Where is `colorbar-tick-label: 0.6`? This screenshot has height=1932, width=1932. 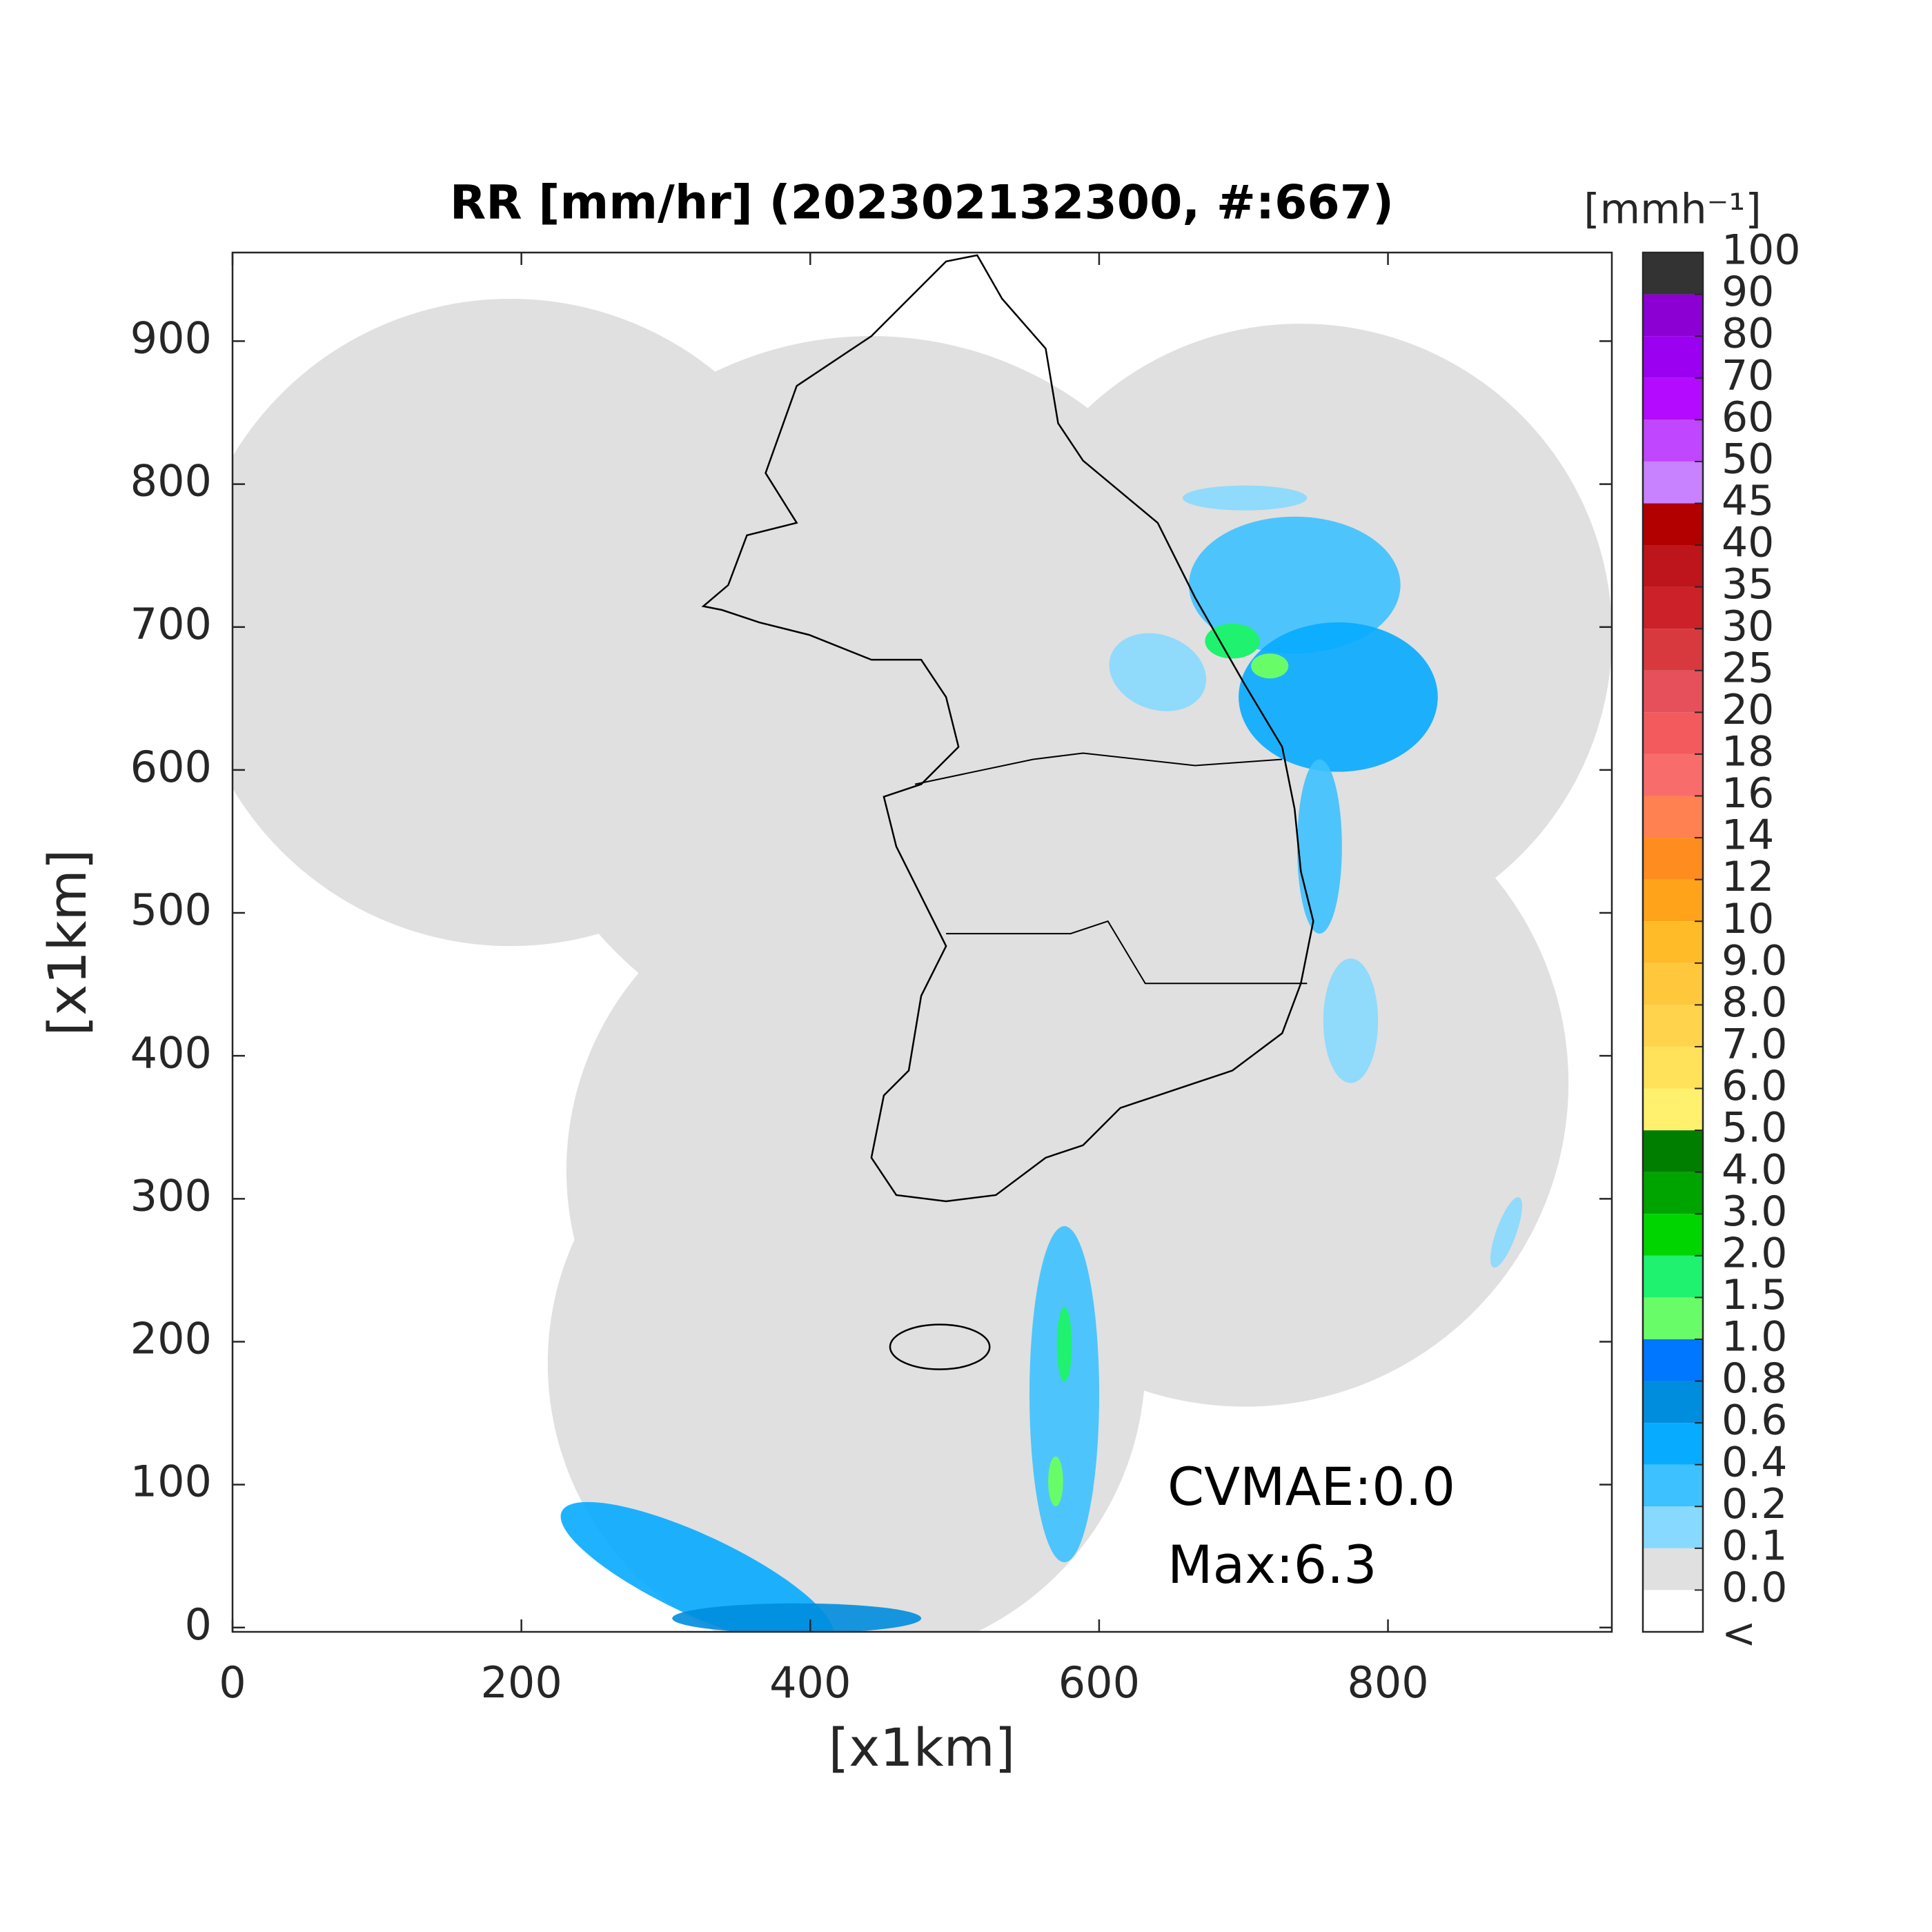
colorbar-tick-label: 0.6 is located at coordinates (1754, 1421).